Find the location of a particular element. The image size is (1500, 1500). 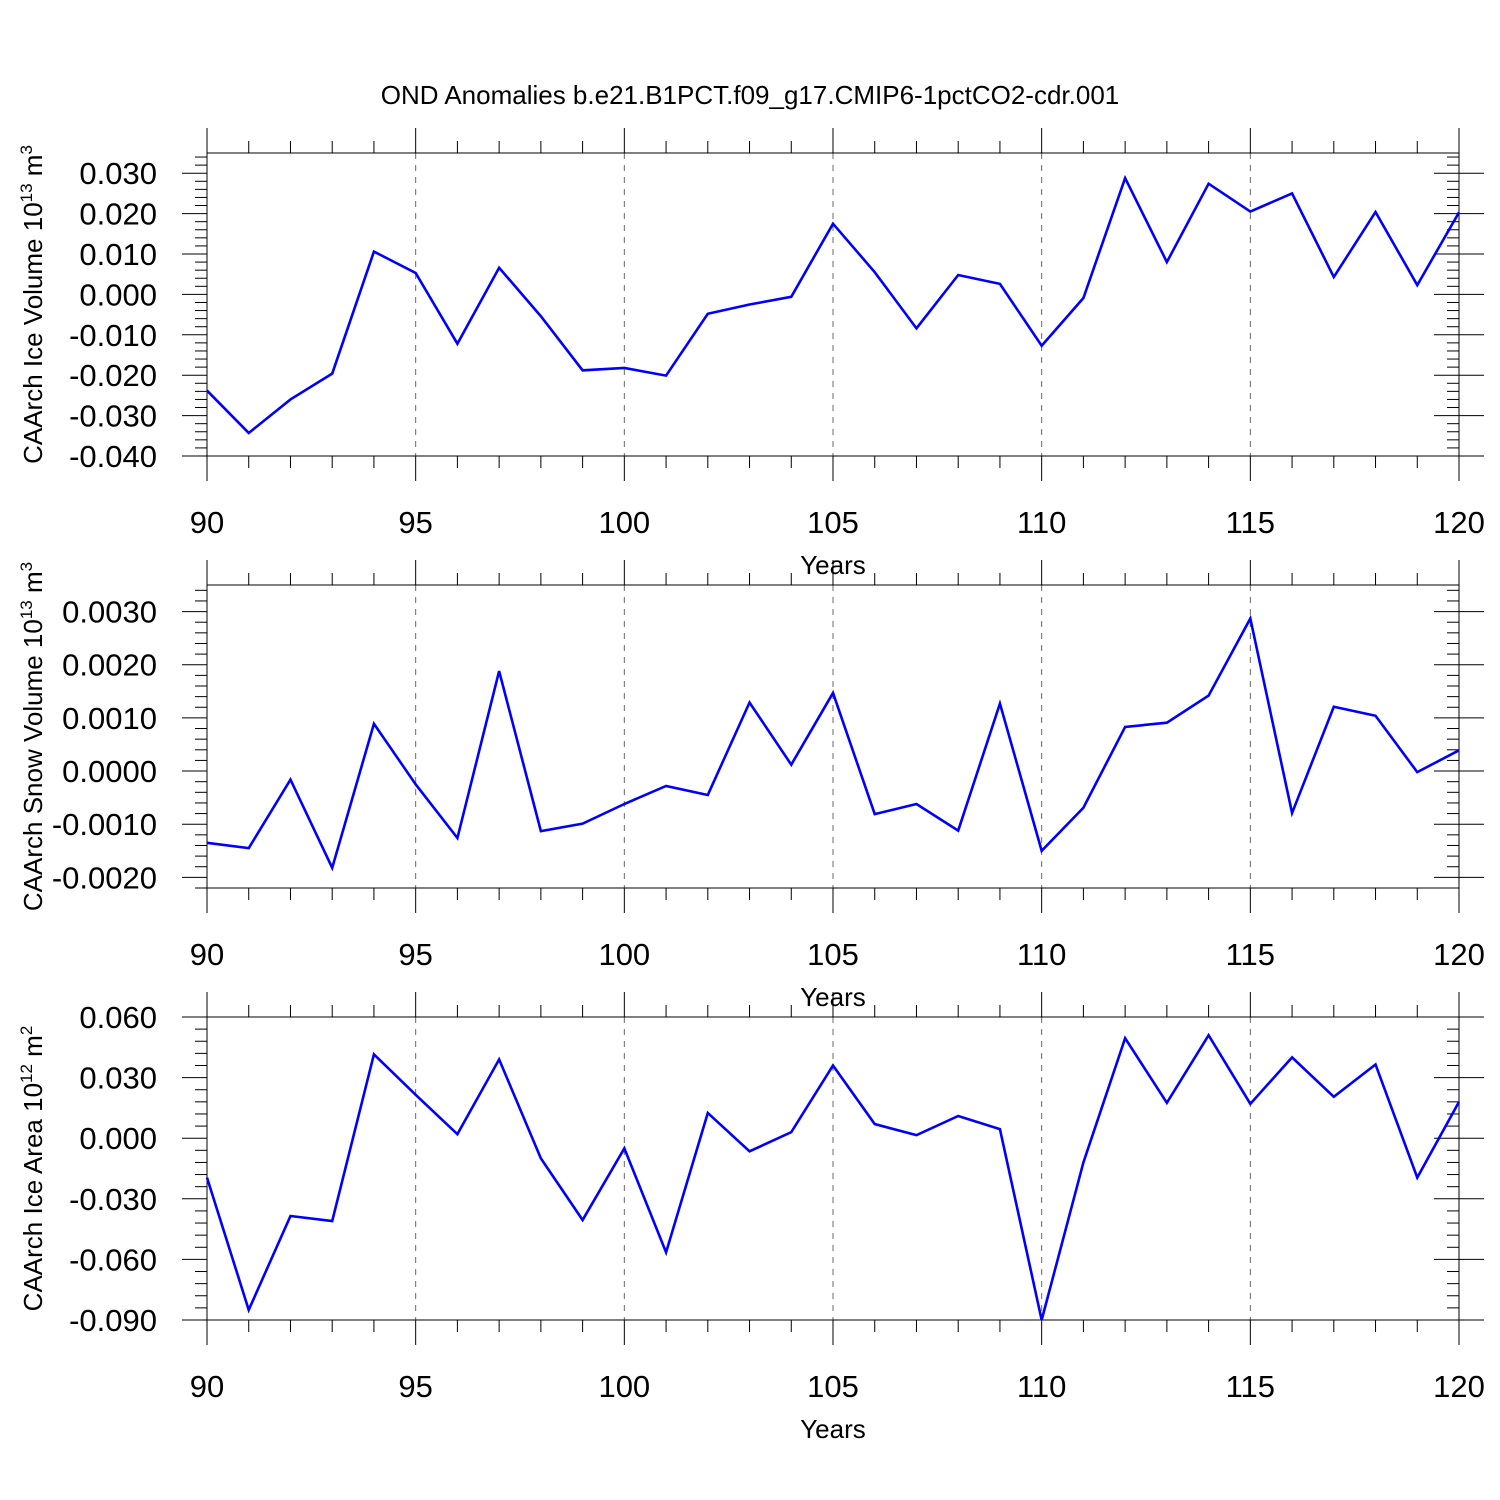

y-tick-label: 0.0020 is located at coordinates (109, 665).